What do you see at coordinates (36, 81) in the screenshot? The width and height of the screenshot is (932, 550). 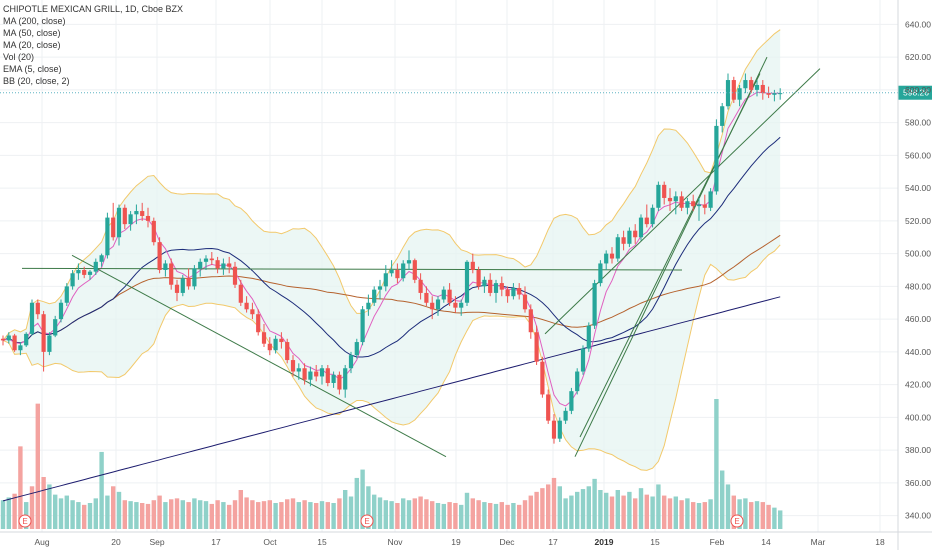 I see `legend-indicator-bollinger: BB (20, close, 2)` at bounding box center [36, 81].